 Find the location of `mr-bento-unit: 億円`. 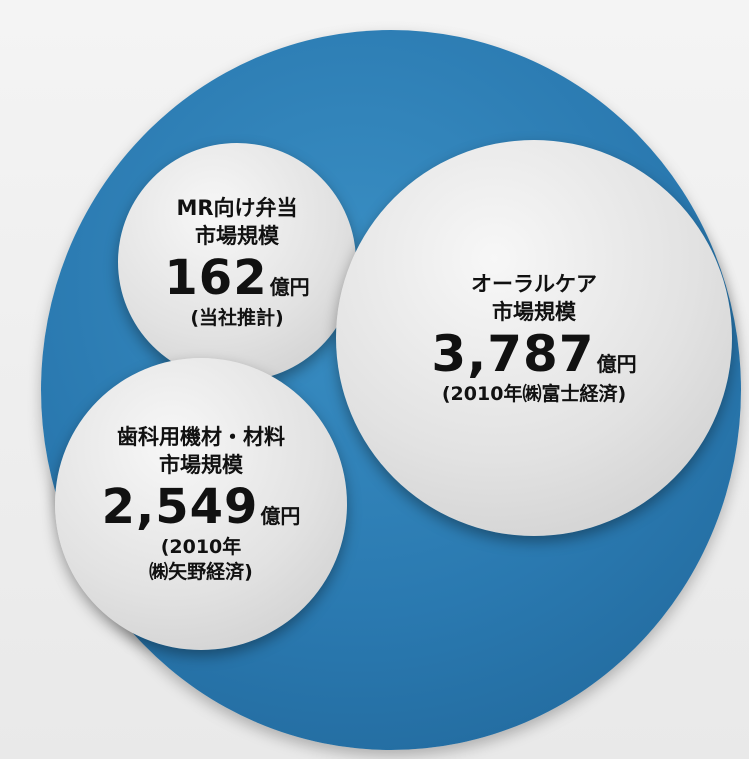

mr-bento-unit: 億円 is located at coordinates (289, 286).